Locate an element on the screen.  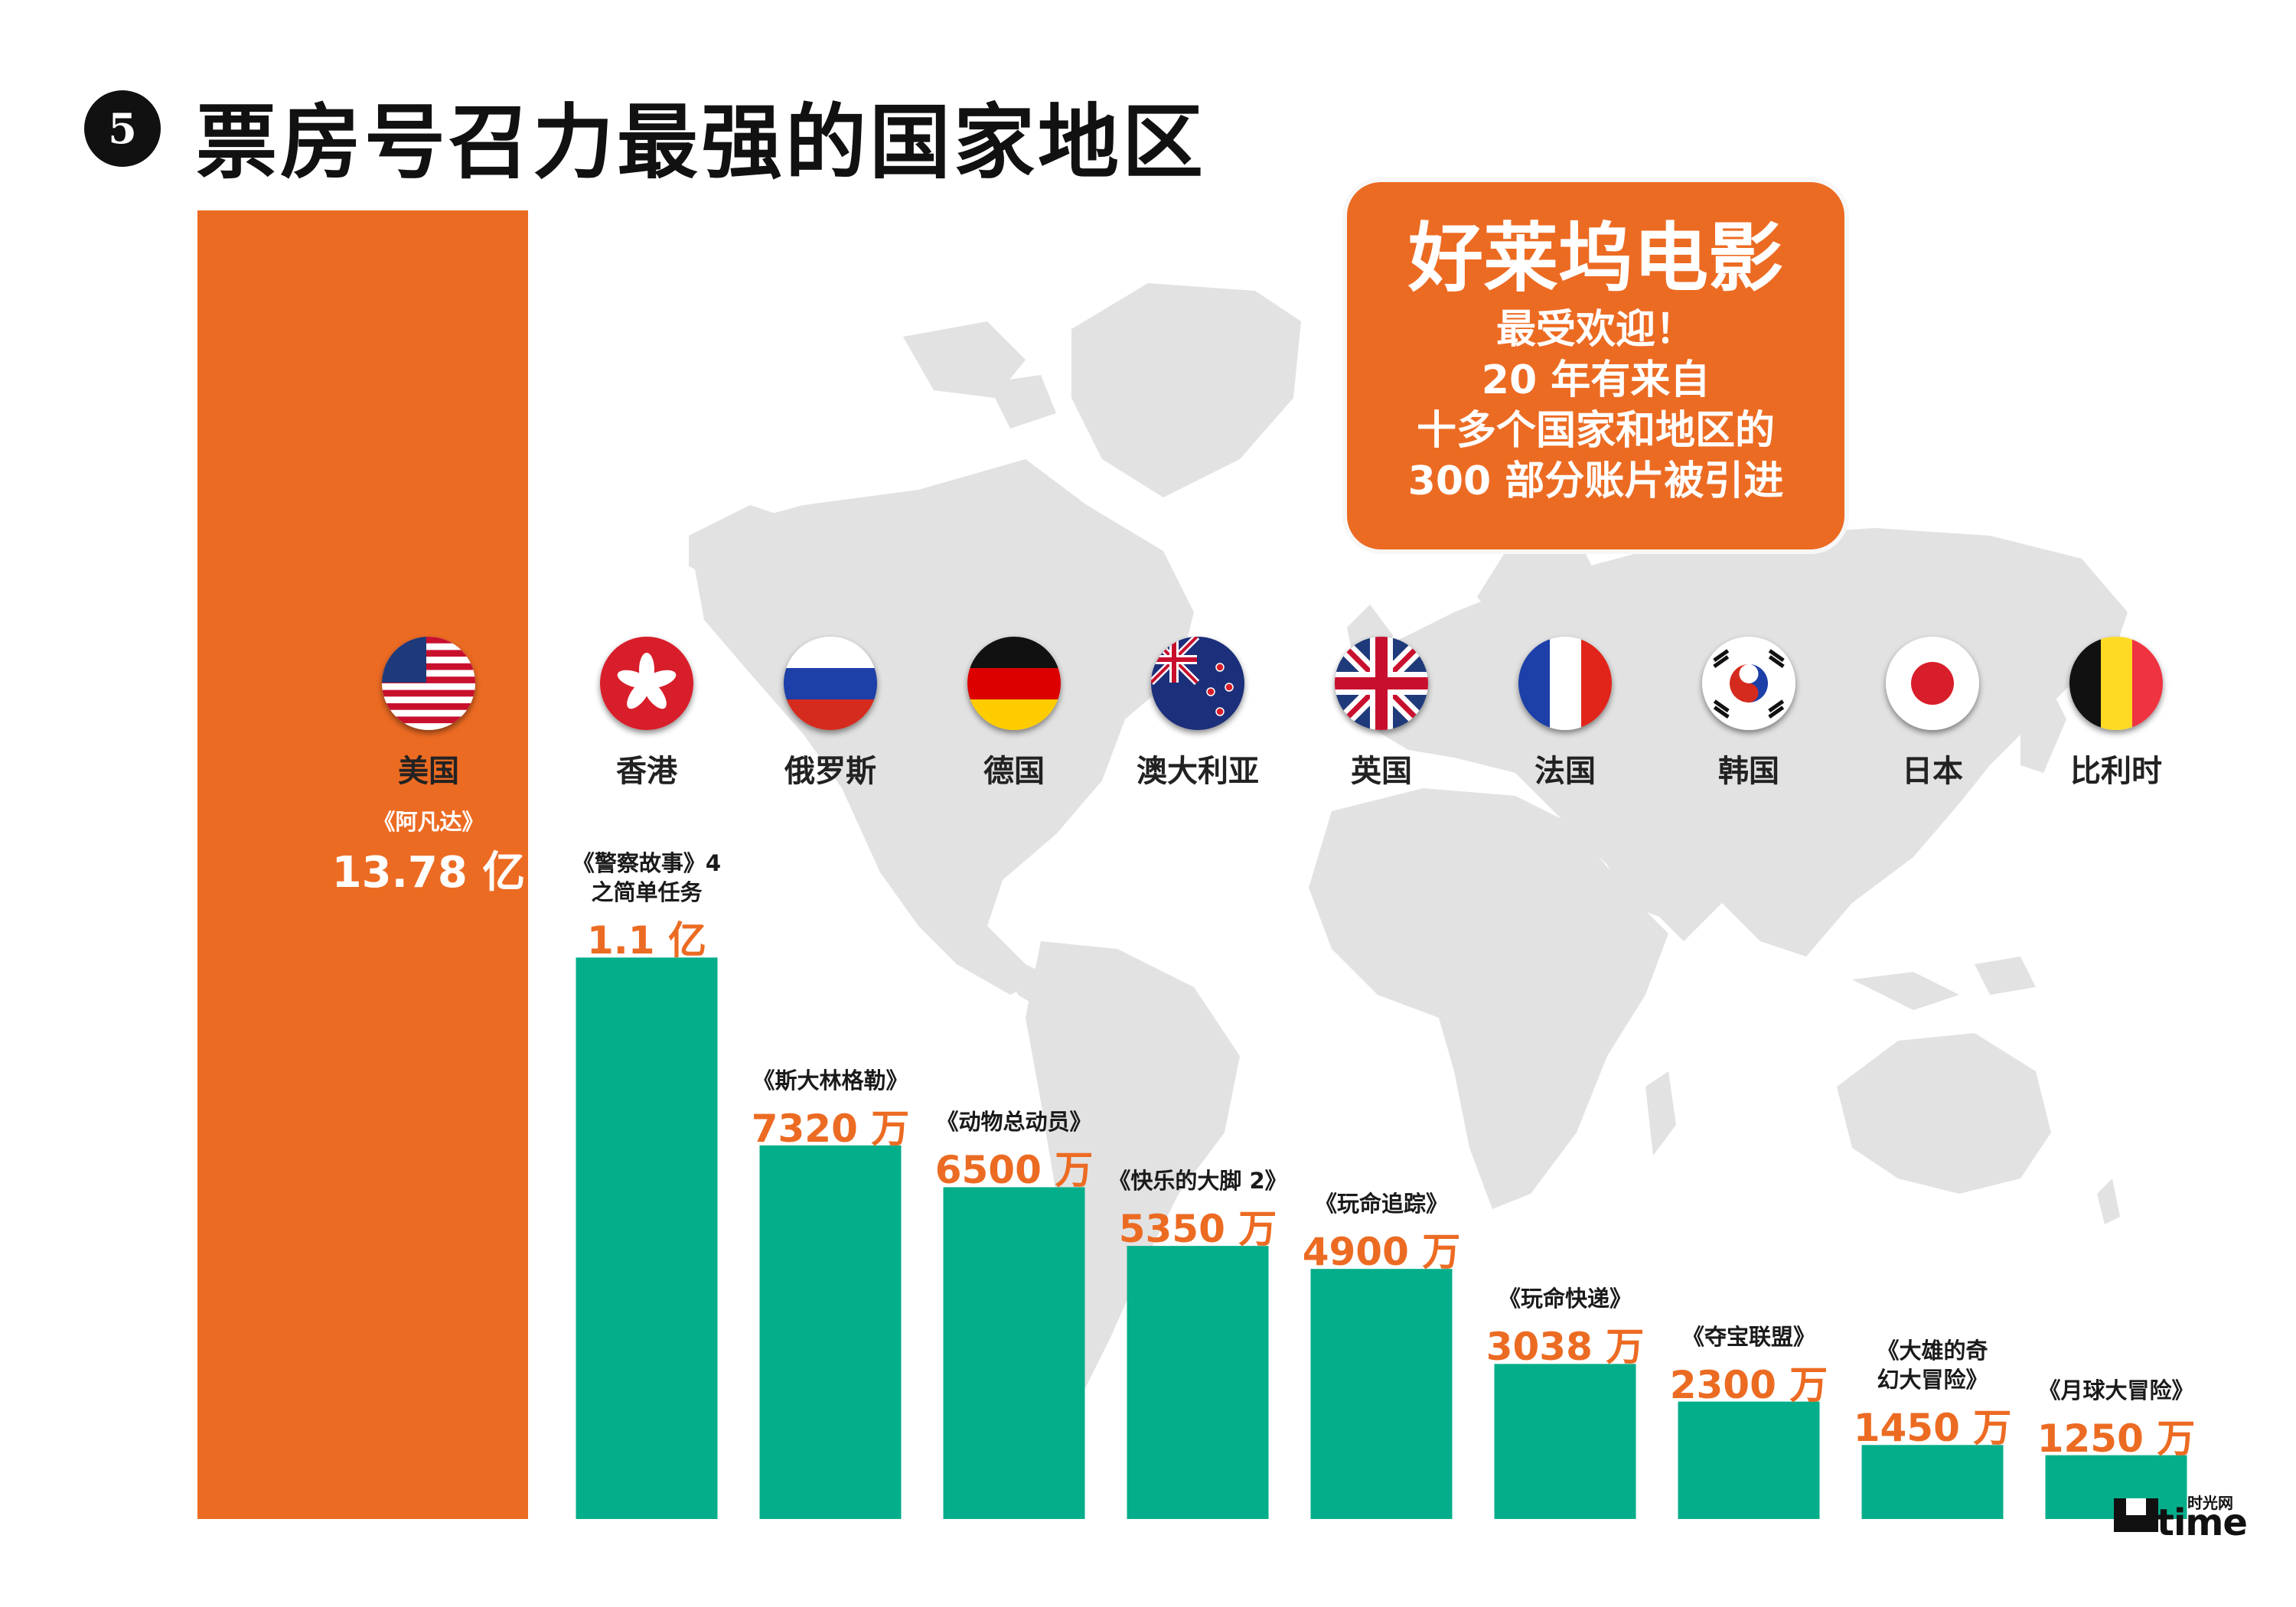
country-label: 法国 is located at coordinates (1565, 772).